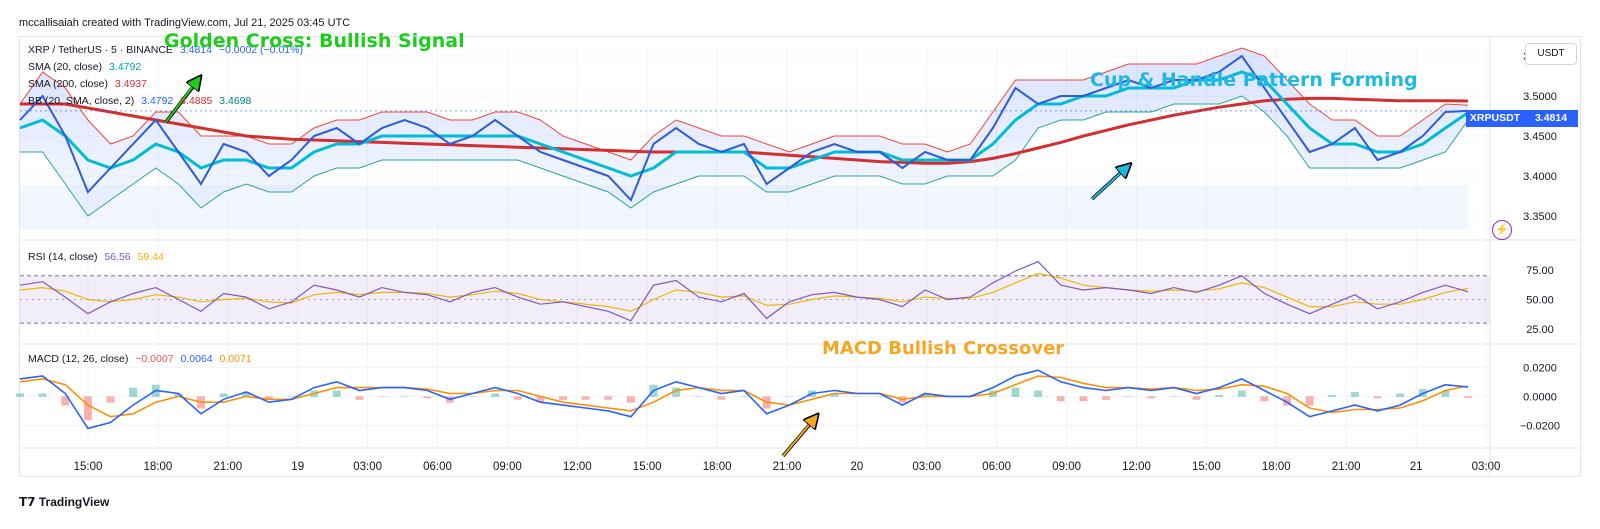 Image resolution: width=1600 pixels, height=529 pixels. I want to click on macd-line, so click(744, 399).